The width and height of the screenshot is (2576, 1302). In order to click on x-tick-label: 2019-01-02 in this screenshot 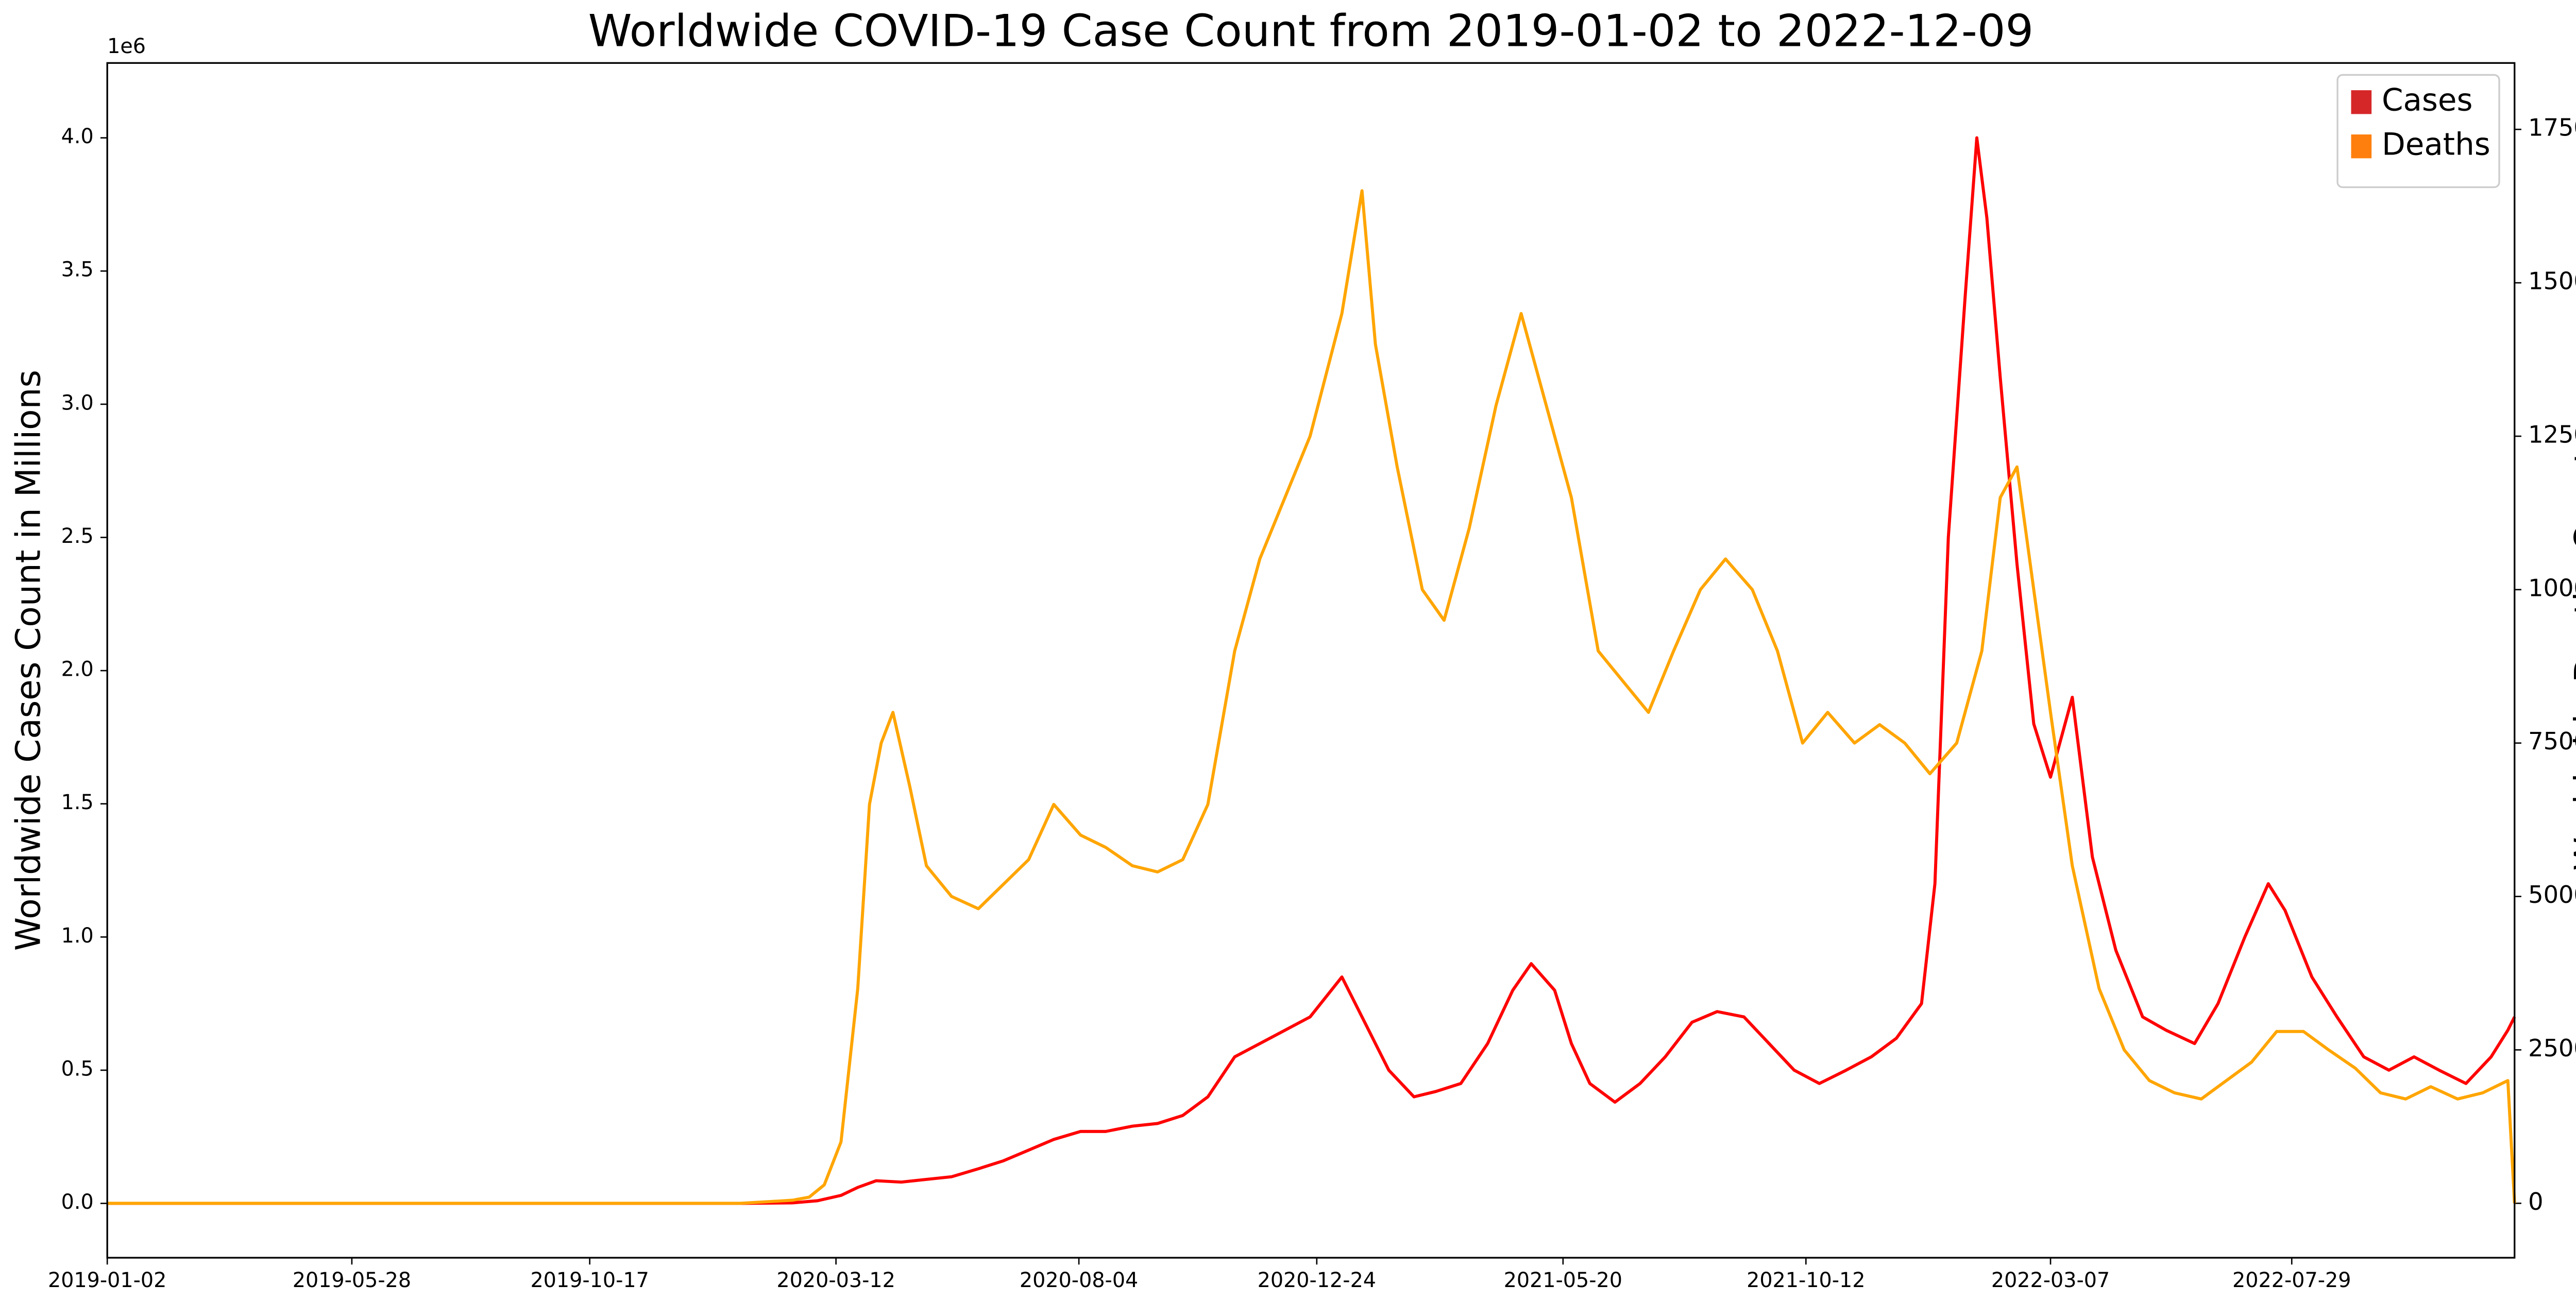, I will do `click(107, 1280)`.